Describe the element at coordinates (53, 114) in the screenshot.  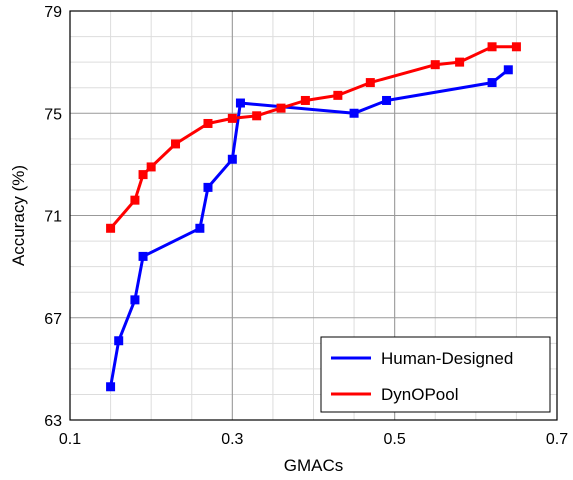
I see `y-tick-label: 75` at that location.